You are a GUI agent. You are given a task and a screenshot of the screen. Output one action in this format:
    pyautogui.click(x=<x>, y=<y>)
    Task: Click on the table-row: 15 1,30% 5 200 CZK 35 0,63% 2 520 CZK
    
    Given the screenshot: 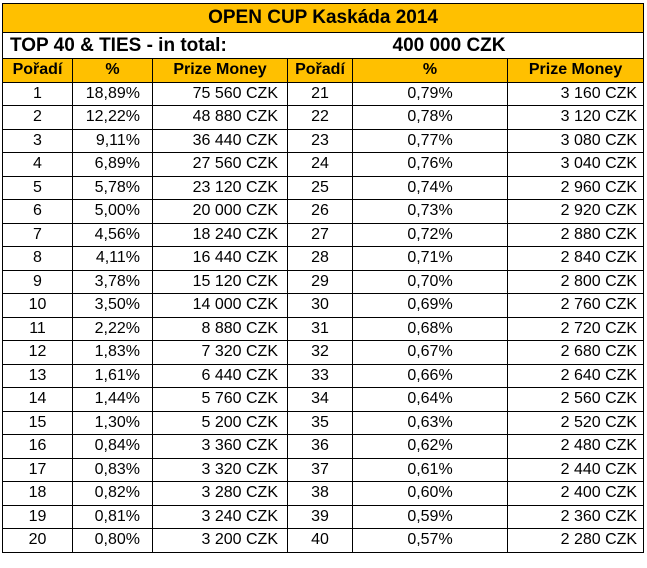 What is the action you would take?
    pyautogui.click(x=323, y=422)
    